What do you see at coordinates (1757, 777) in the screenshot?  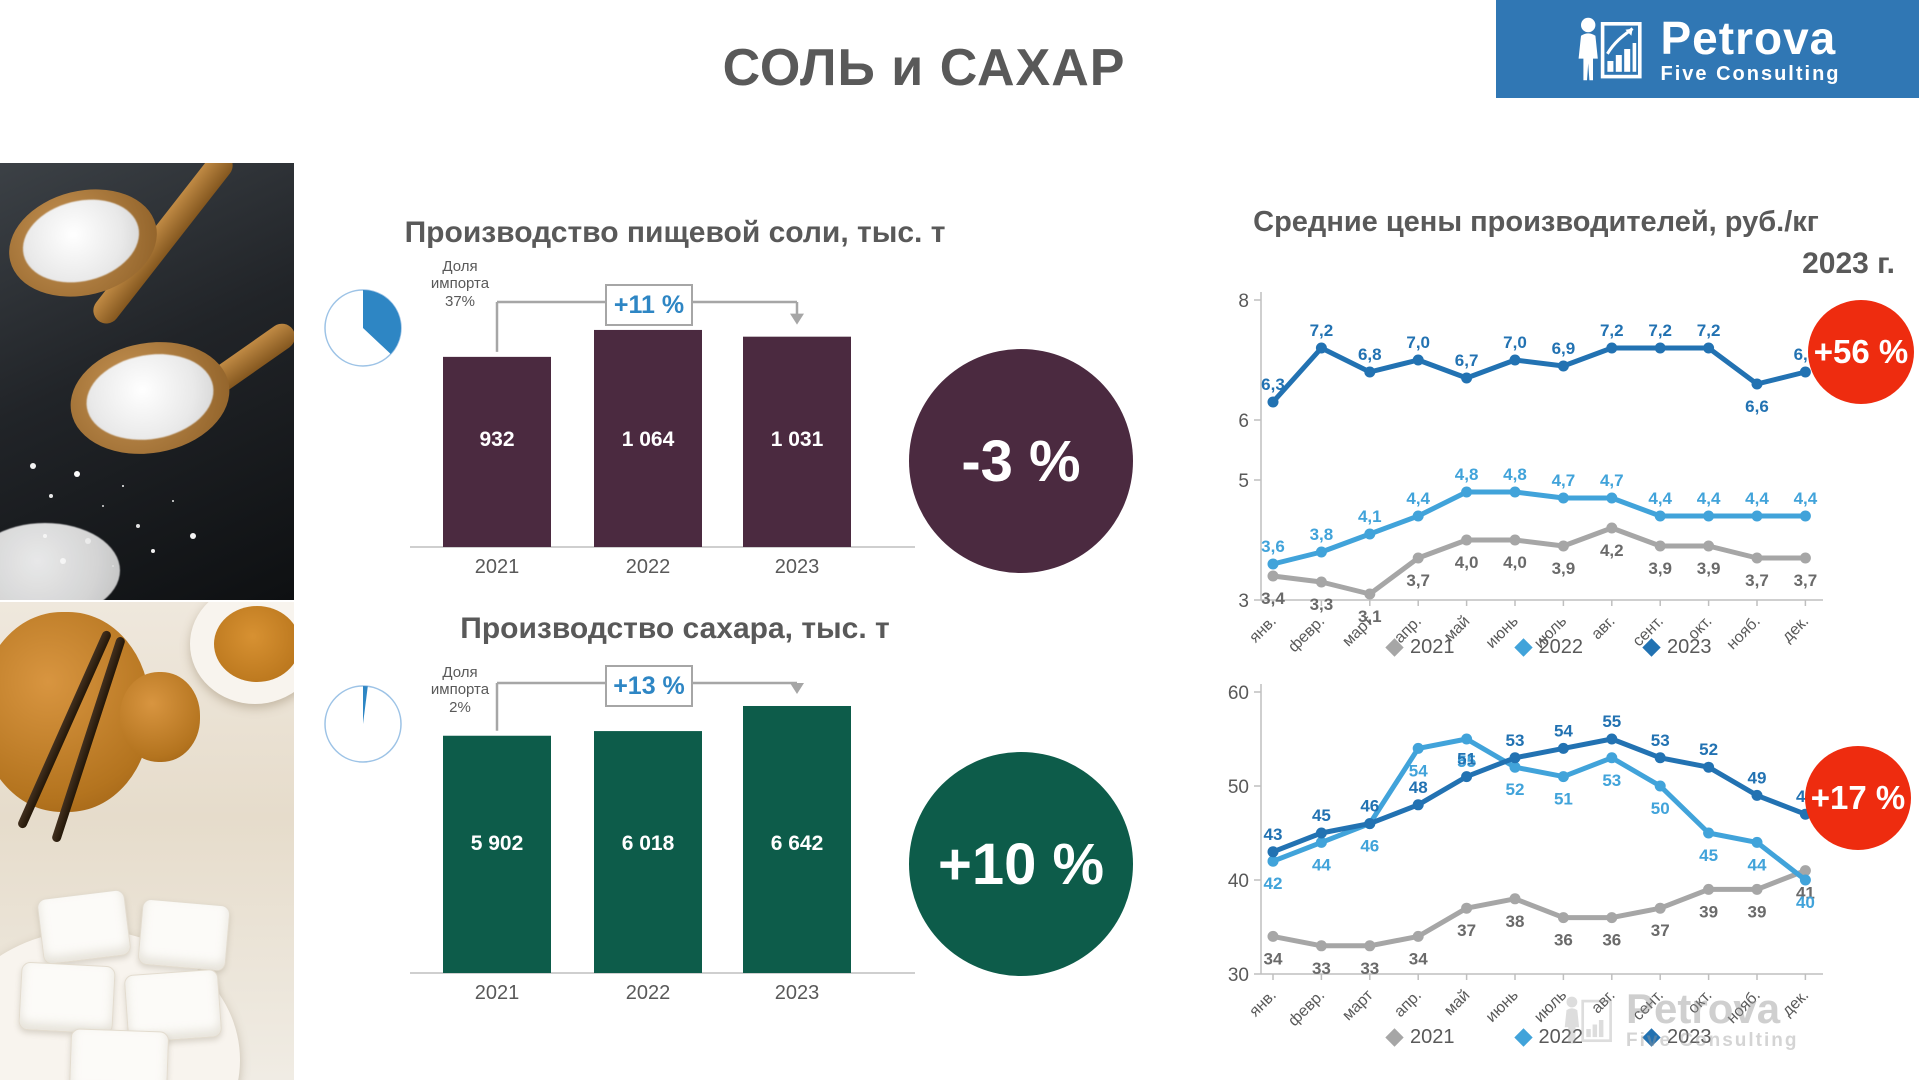 I see `svg-text: 49` at bounding box center [1757, 777].